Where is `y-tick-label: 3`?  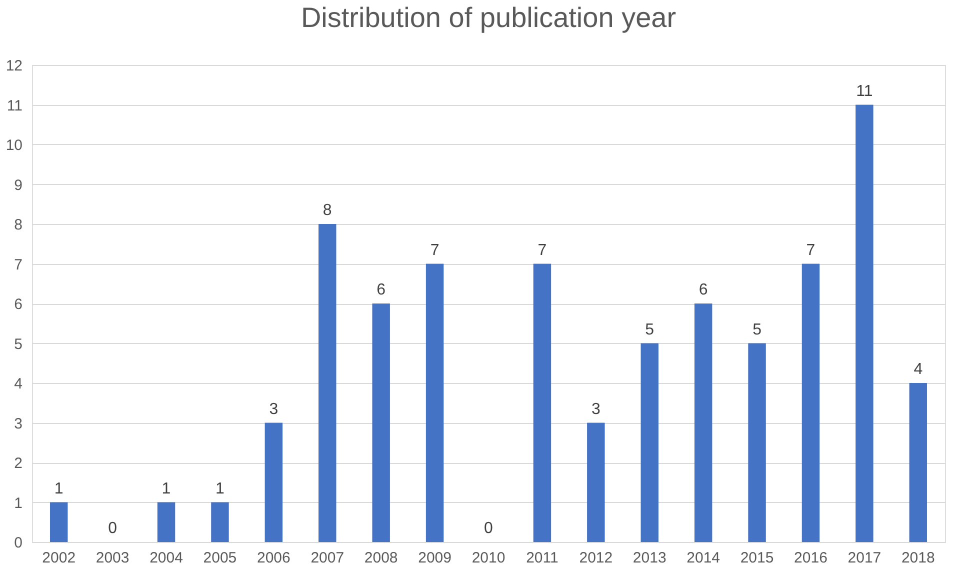
y-tick-label: 3 is located at coordinates (18, 423).